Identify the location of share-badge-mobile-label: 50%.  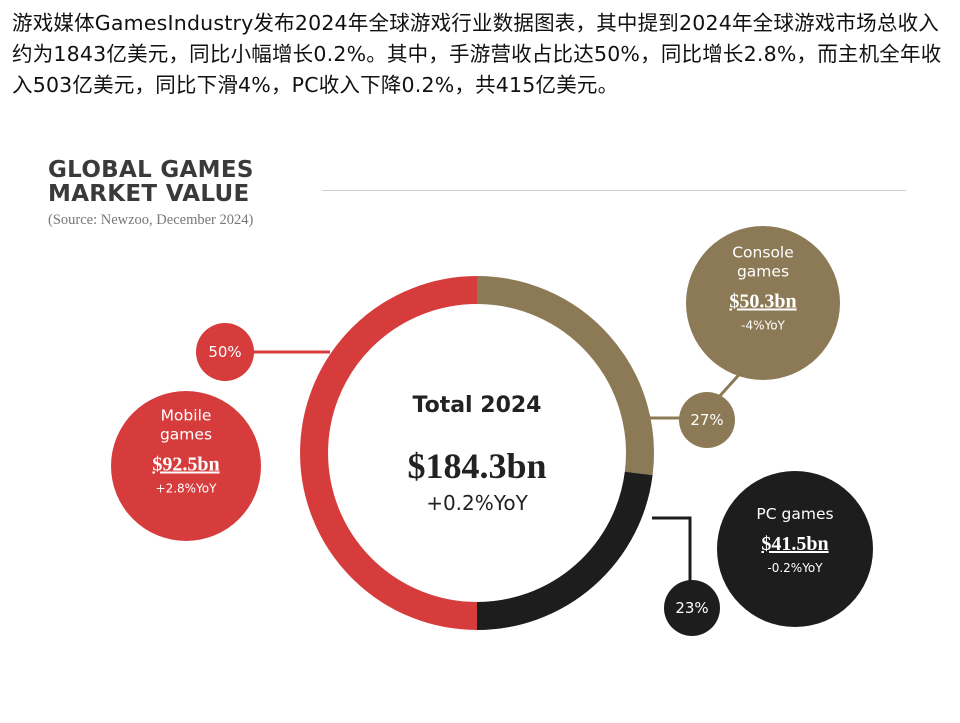
(224, 352).